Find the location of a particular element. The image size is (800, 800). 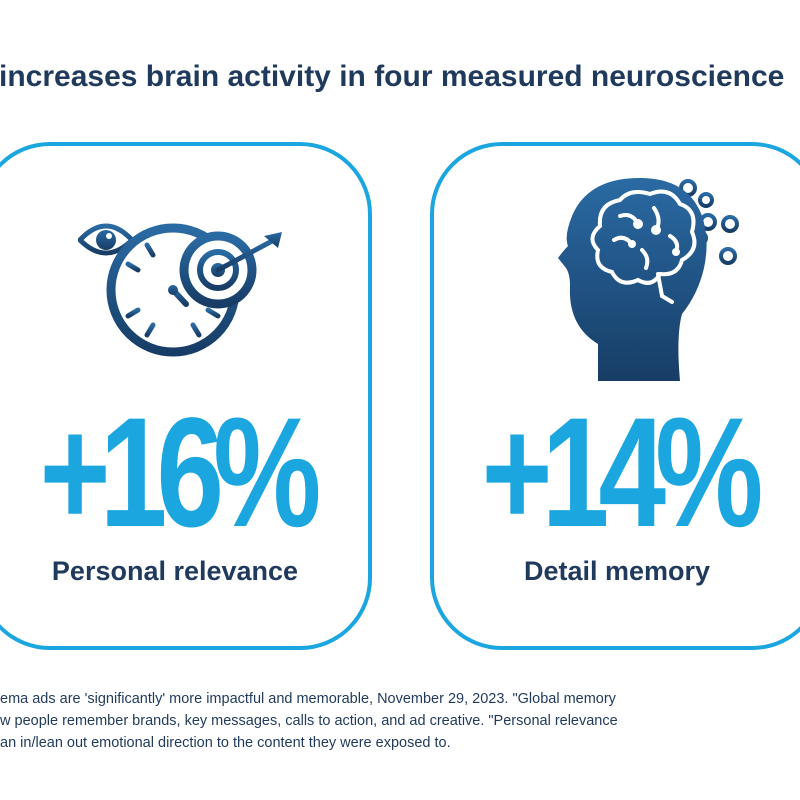

head-silhouette-icon is located at coordinates (632, 279).